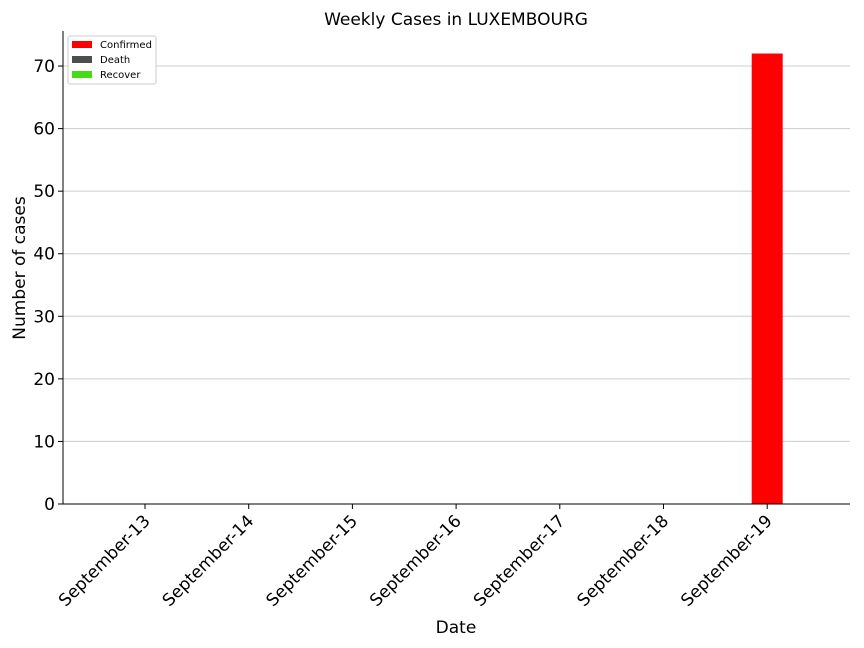 The image size is (864, 648). I want to click on y-tick-label: 30, so click(44, 317).